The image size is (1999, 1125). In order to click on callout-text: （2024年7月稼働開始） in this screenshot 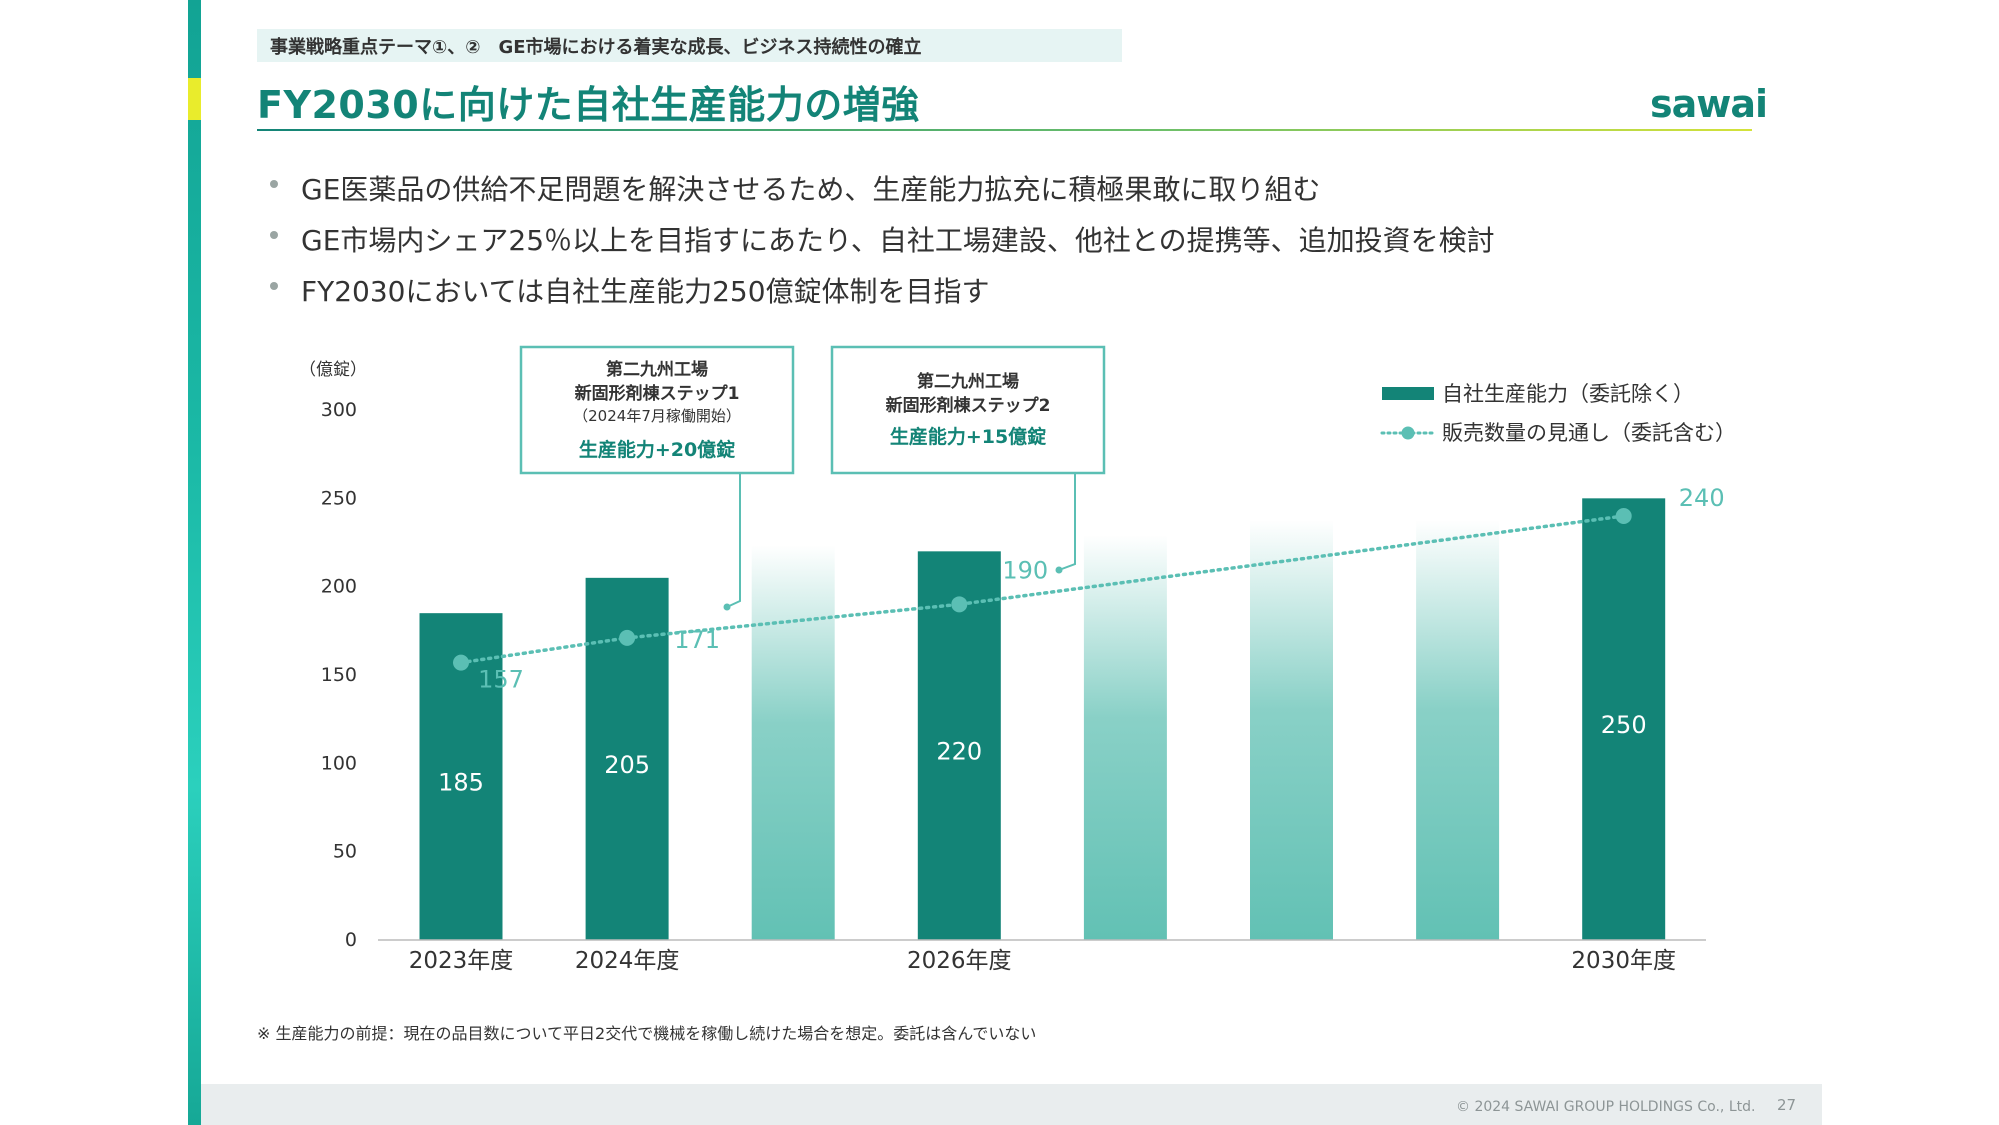, I will do `click(657, 416)`.